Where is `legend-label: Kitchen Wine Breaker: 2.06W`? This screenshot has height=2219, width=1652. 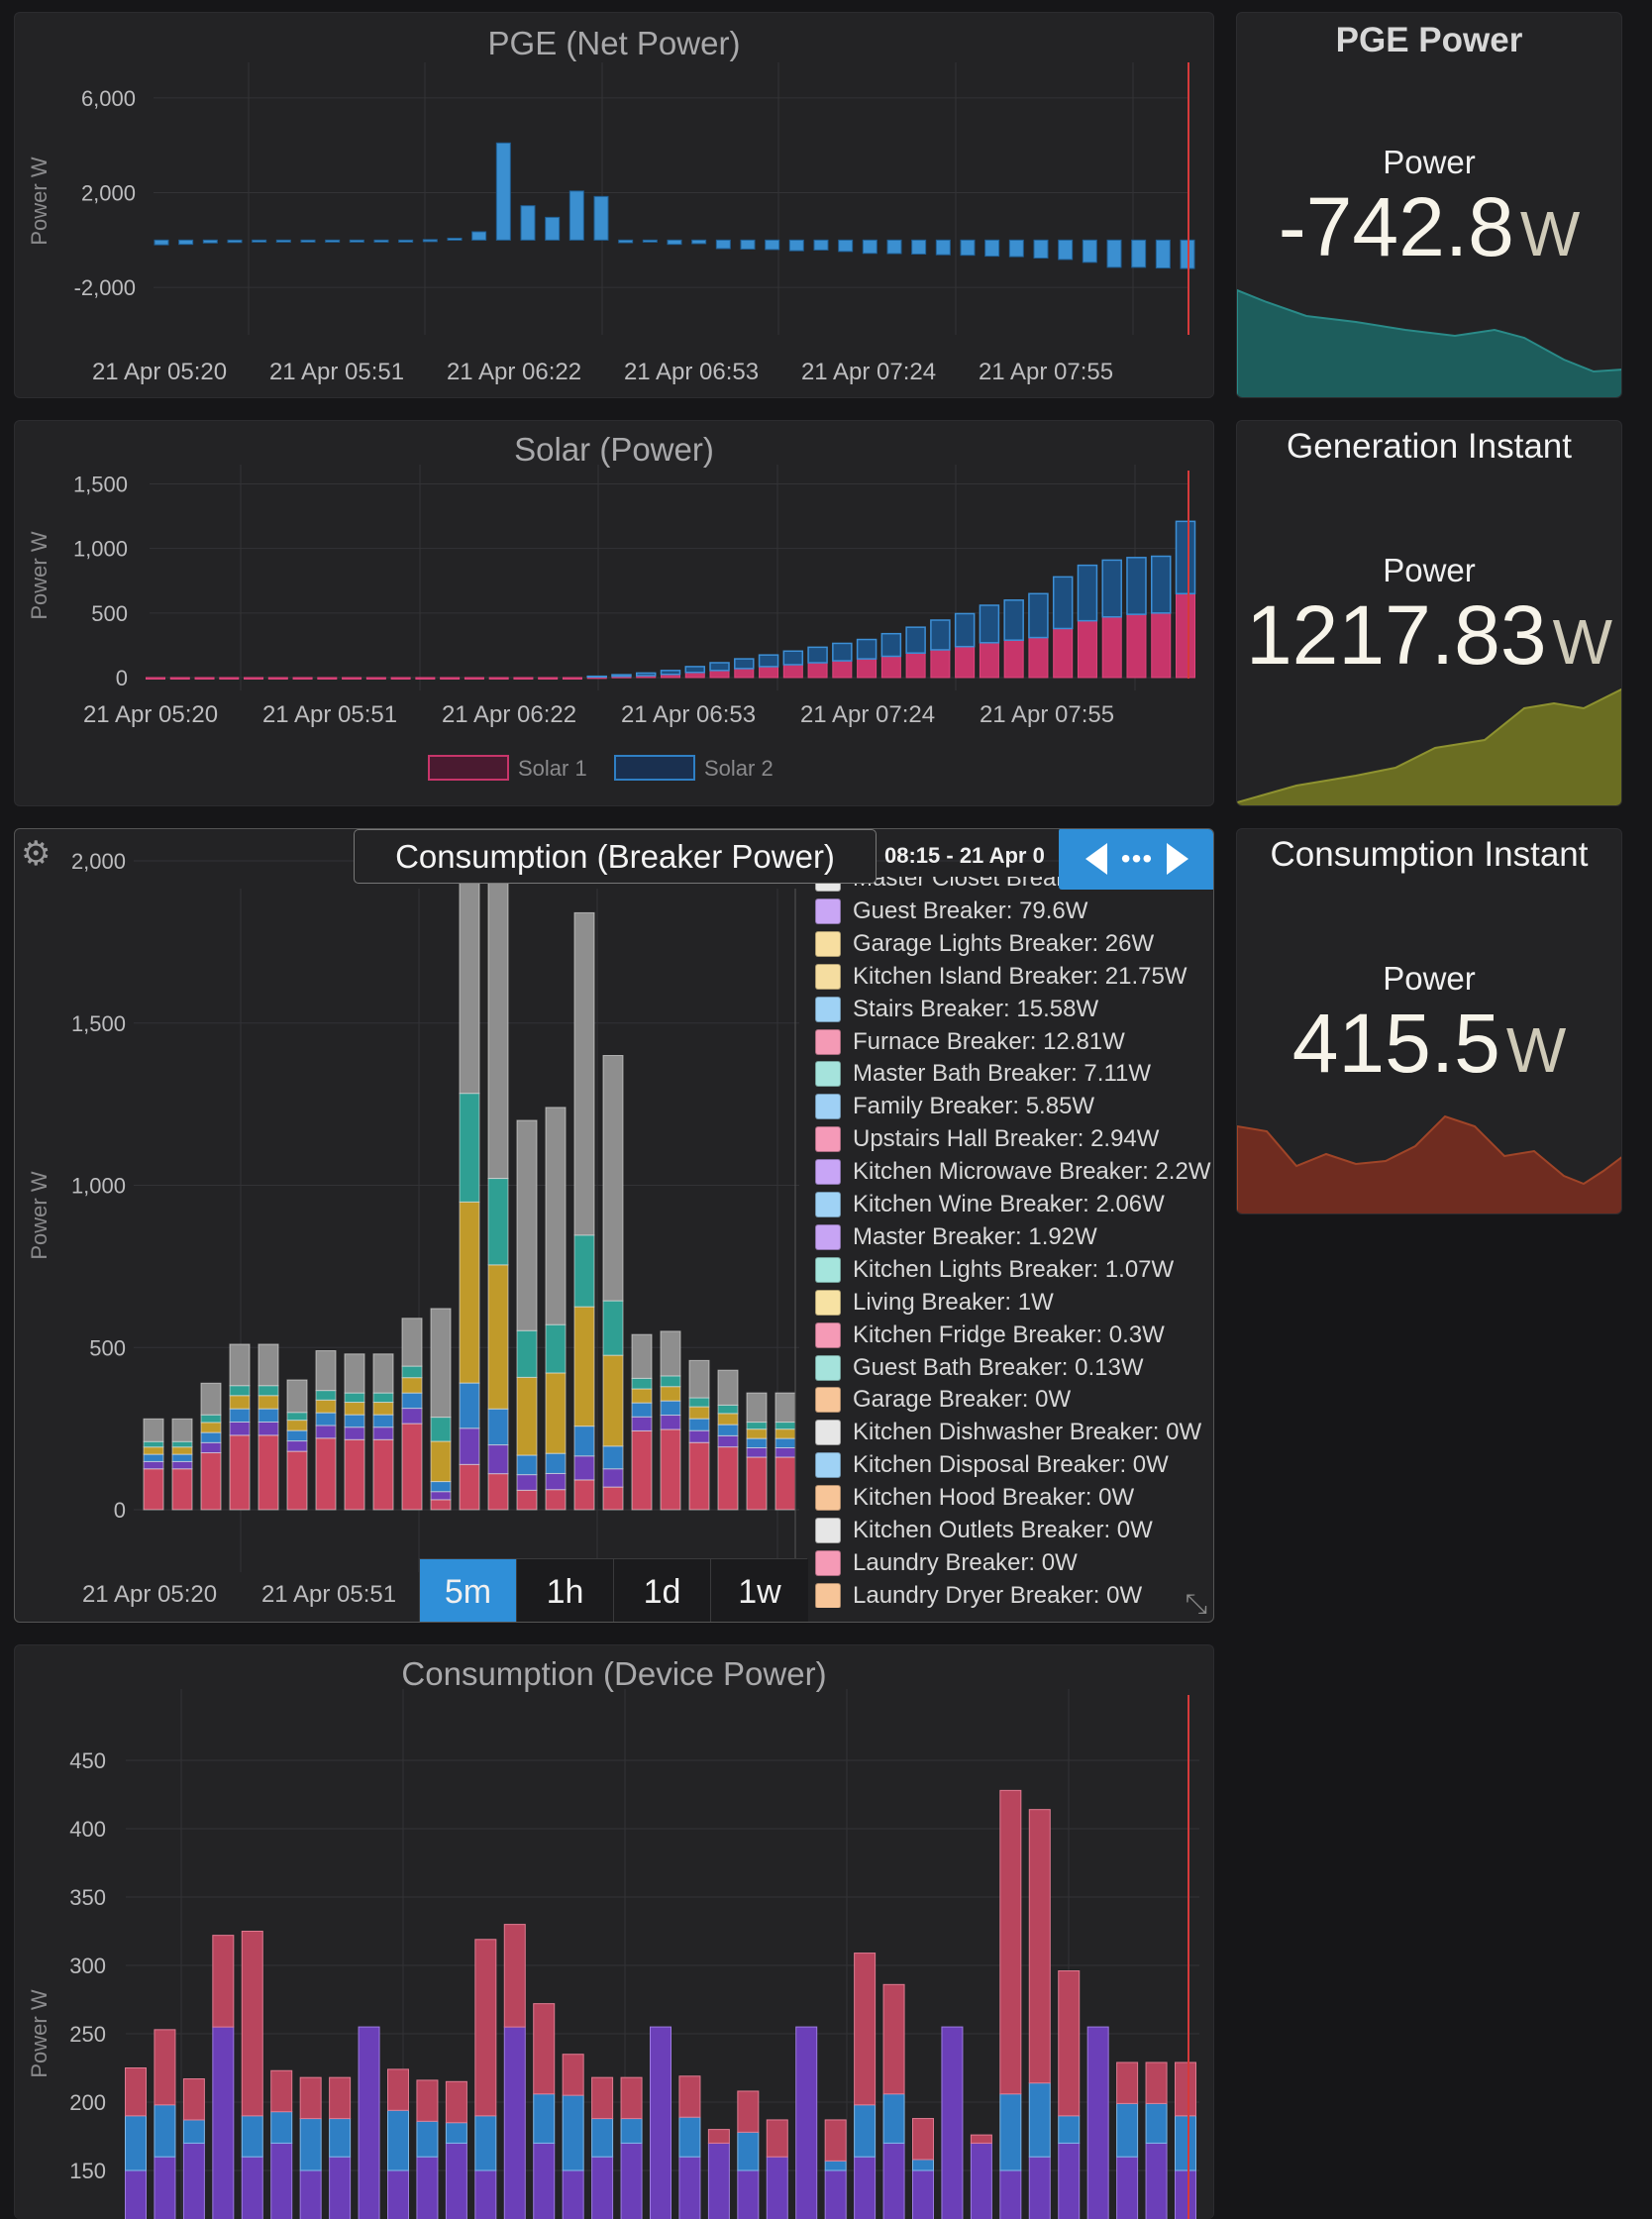
legend-label: Kitchen Wine Breaker: 2.06W is located at coordinates (1009, 1204).